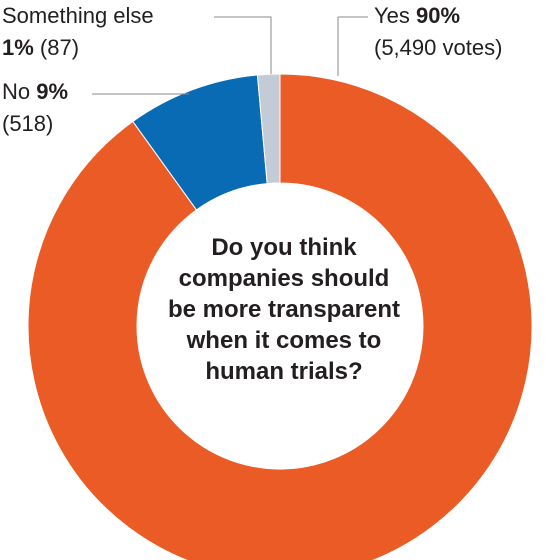 The height and width of the screenshot is (560, 560). Describe the element at coordinates (59, 47) in the screenshot. I see `label-something-else-votes: (87)` at that location.